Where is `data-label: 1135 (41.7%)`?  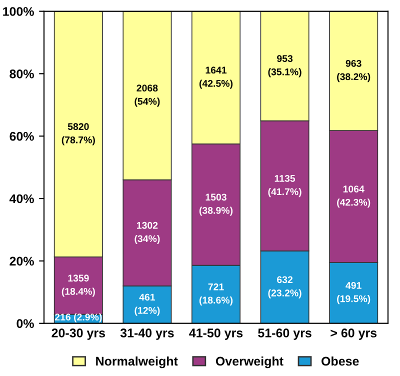
data-label: 1135 (41.7%) is located at coordinates (285, 186).